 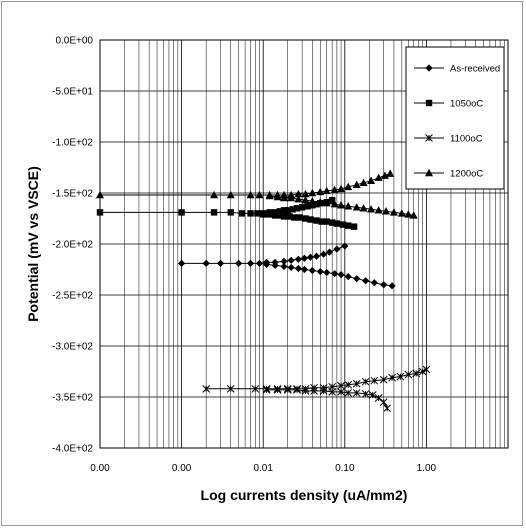 I want to click on x-tick-label: 0.10, so click(x=345, y=468).